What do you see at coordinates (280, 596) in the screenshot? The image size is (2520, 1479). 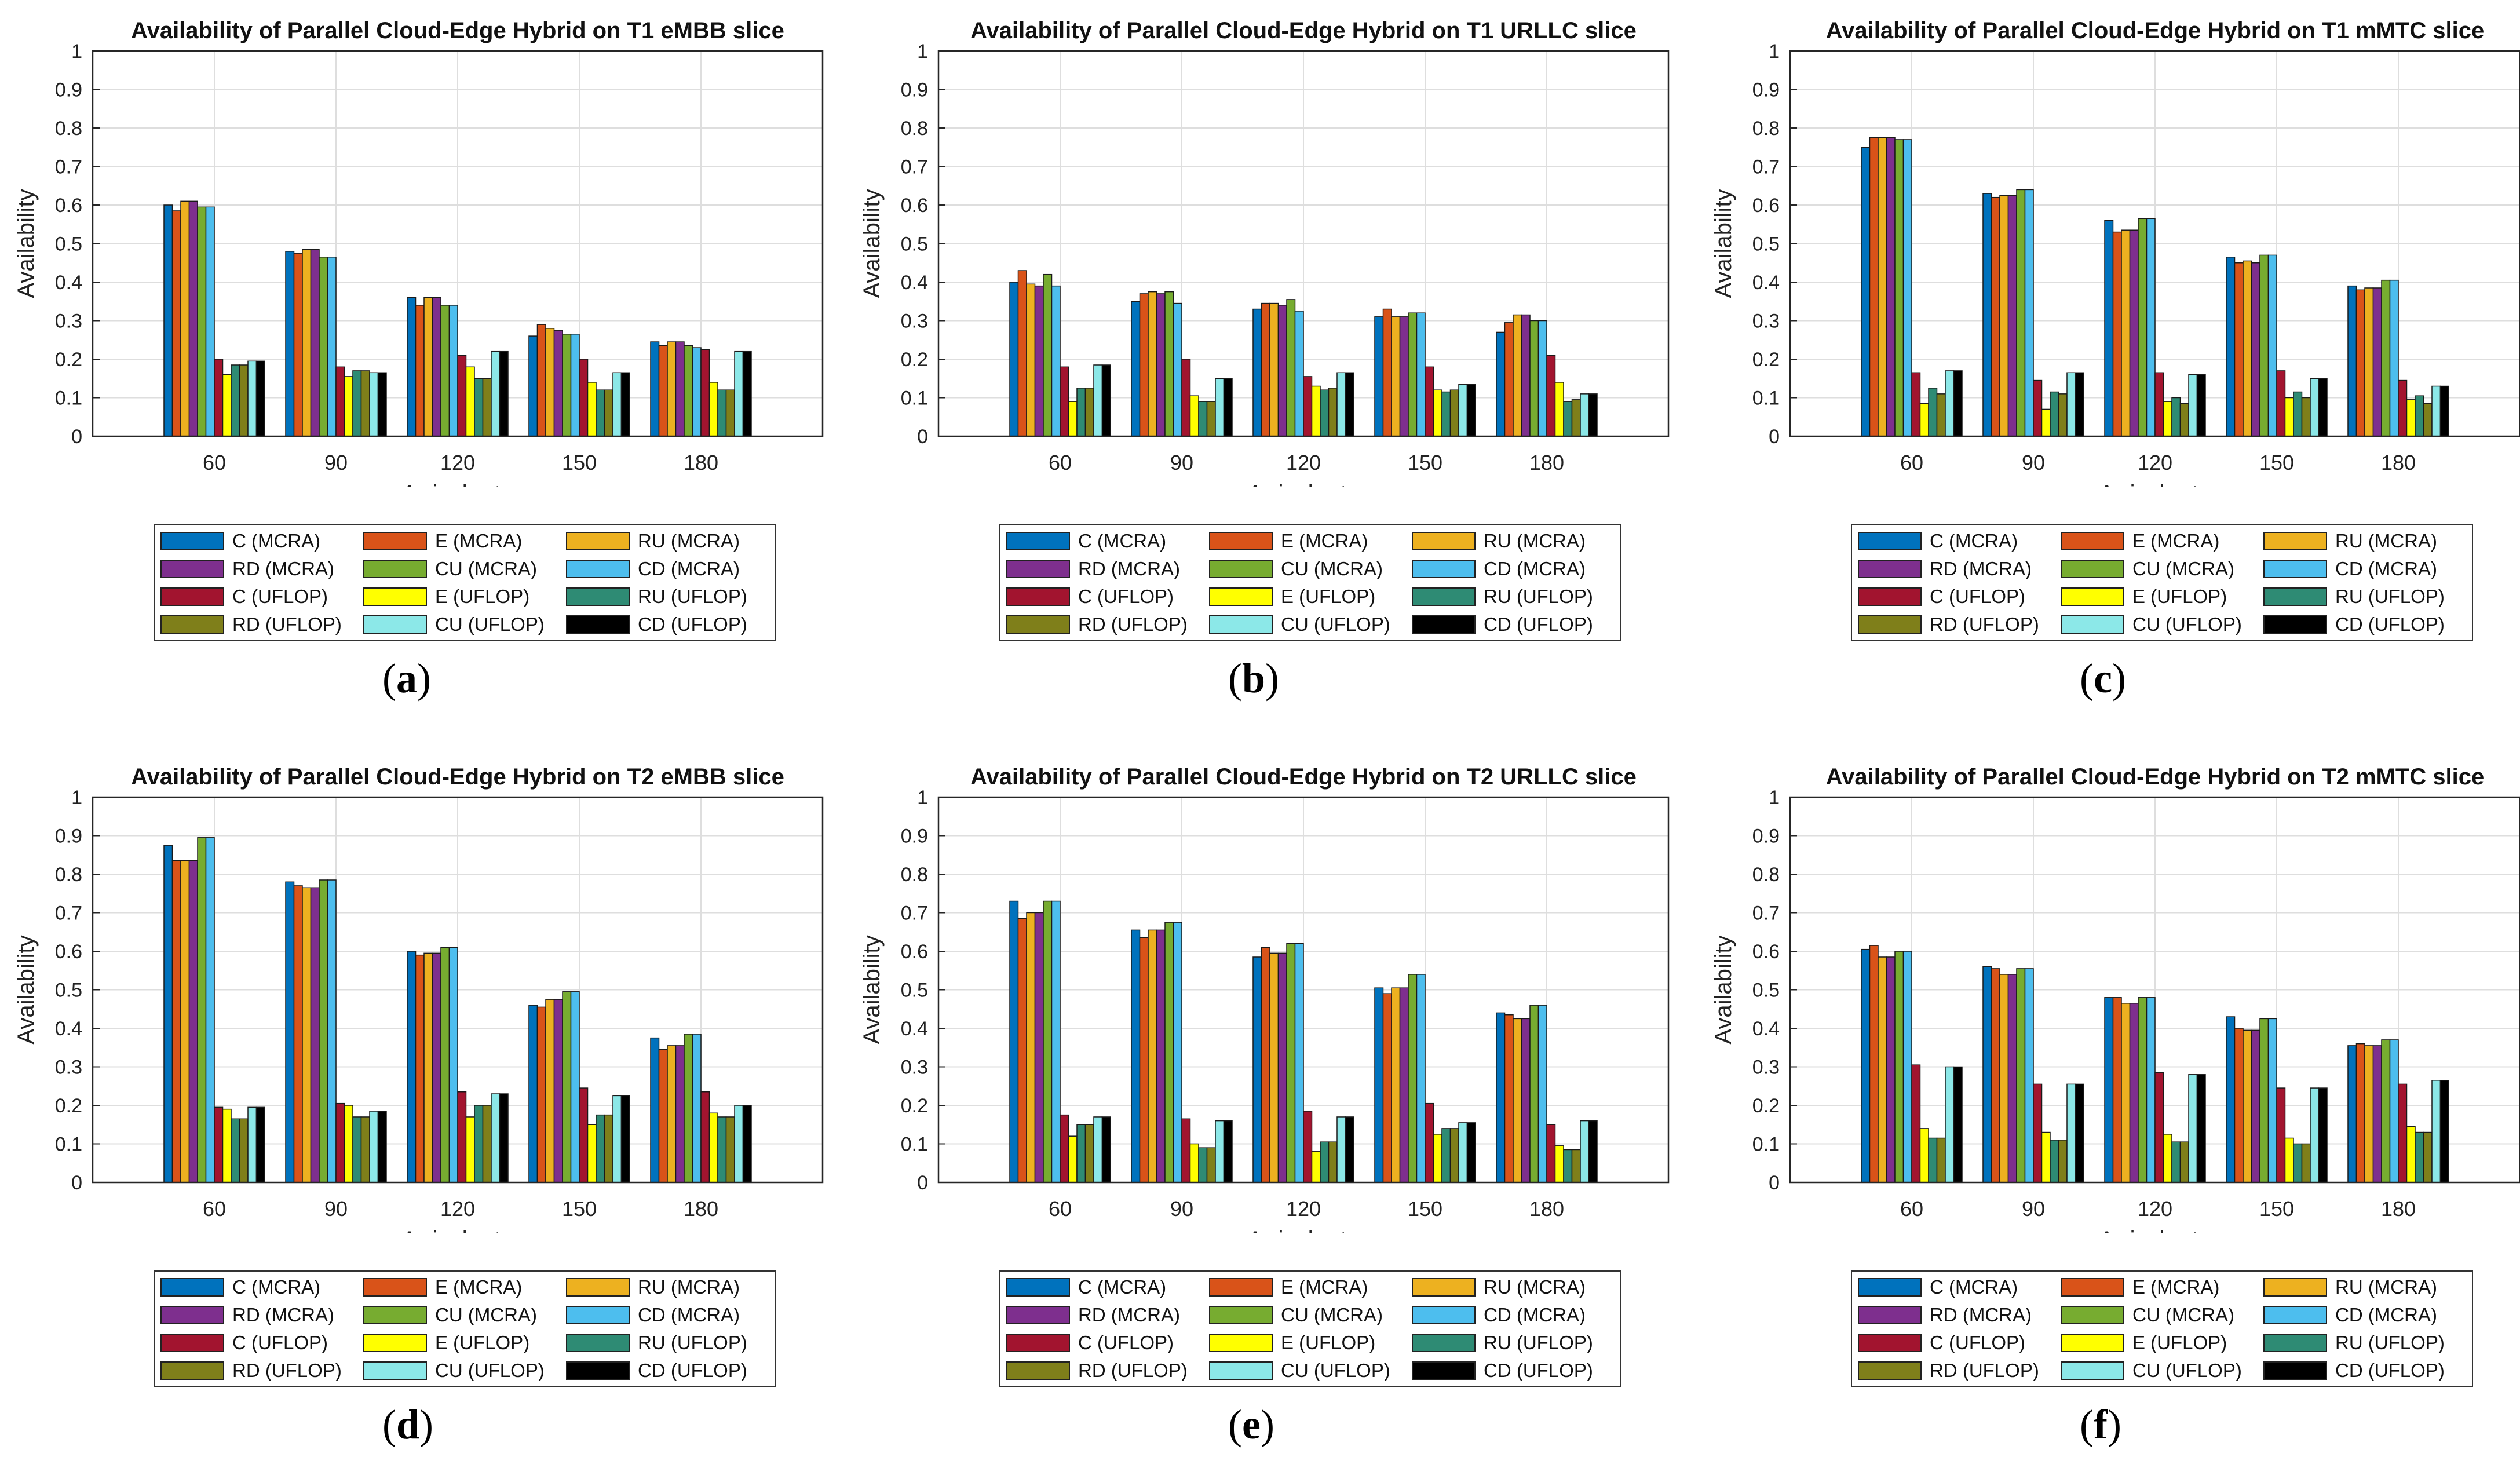 I see `legend-label: C (UFLOP)` at bounding box center [280, 596].